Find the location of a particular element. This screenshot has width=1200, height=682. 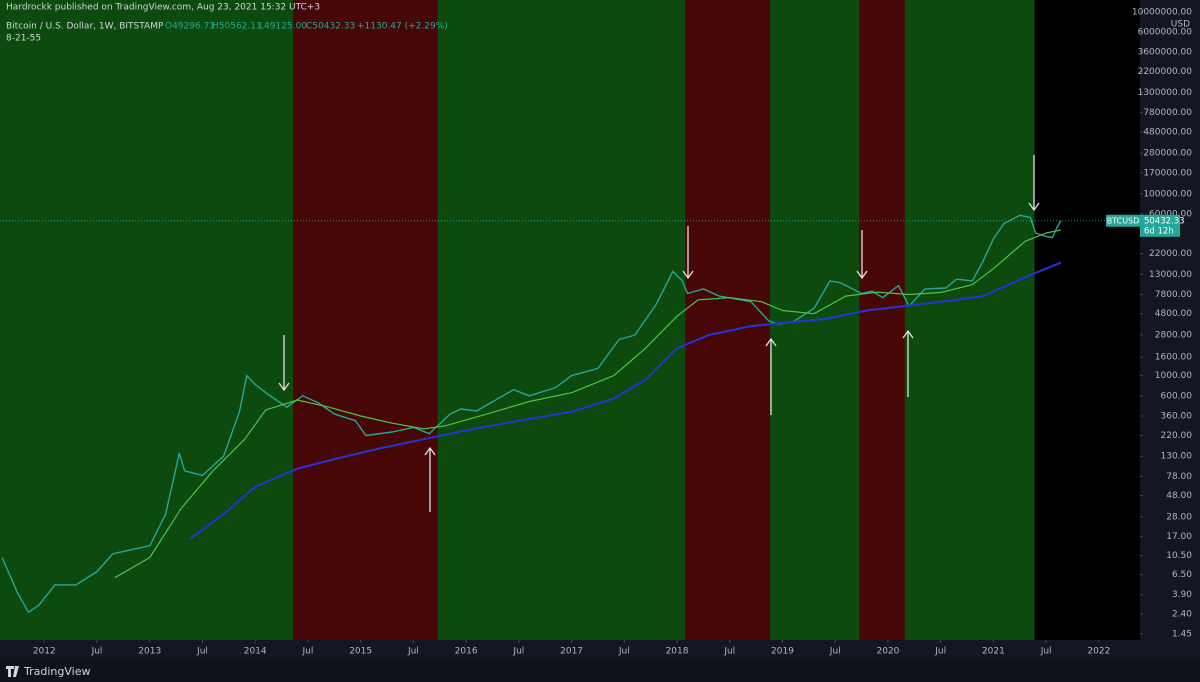

y-tick-label: 7800.00 is located at coordinates (1173, 295).